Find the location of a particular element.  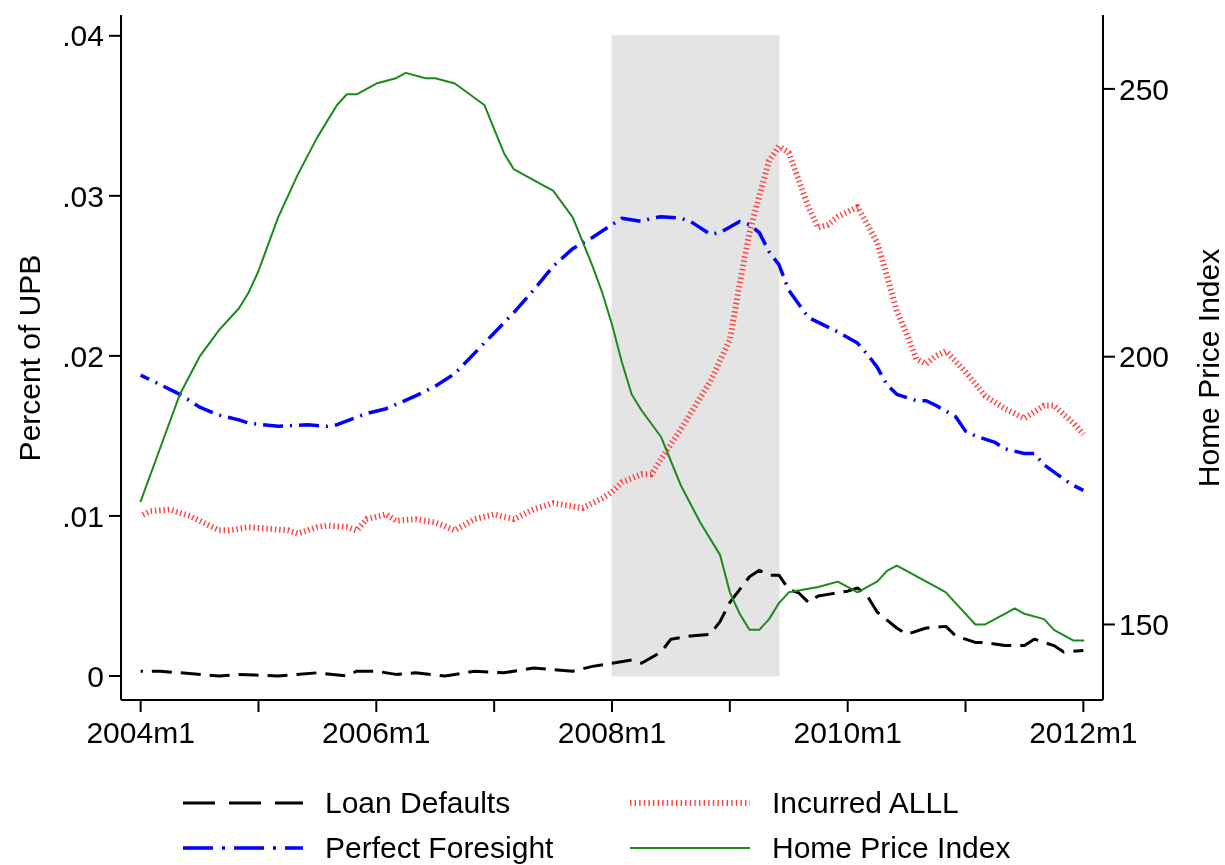

legend-label: Incurred ALLL is located at coordinates (865, 803).